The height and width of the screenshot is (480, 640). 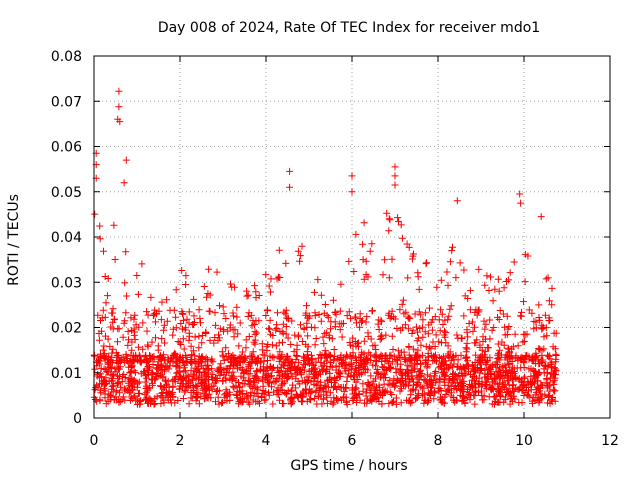 What do you see at coordinates (66, 329) in the screenshot?
I see `y-tick-label: 0.02` at bounding box center [66, 329].